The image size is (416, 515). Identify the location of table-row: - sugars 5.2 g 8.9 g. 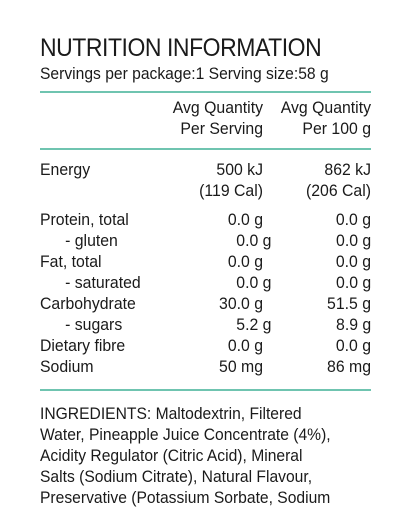
(205, 324).